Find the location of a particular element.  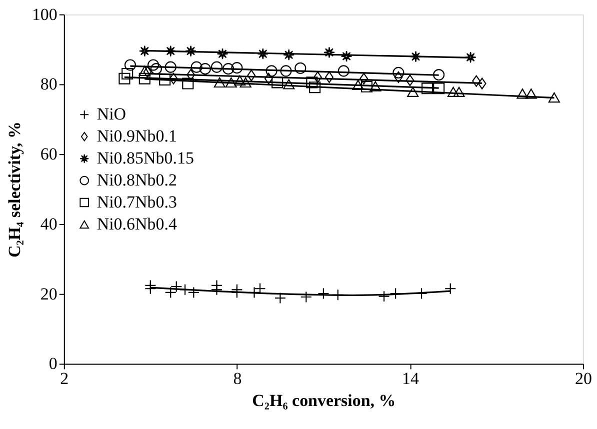

x-tick-label: 2 is located at coordinates (64, 378).